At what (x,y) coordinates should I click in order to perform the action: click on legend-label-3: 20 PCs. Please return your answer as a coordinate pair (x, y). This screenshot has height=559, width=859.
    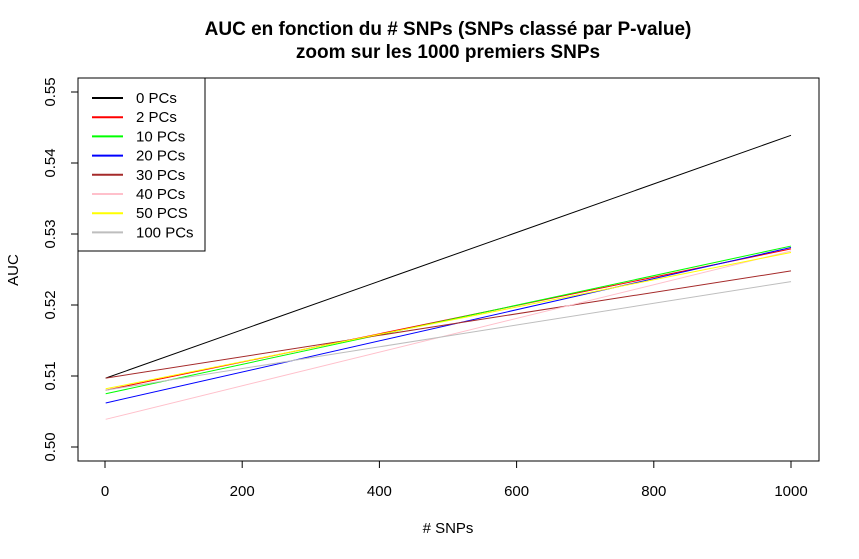
    Looking at the image, I should click on (160, 156).